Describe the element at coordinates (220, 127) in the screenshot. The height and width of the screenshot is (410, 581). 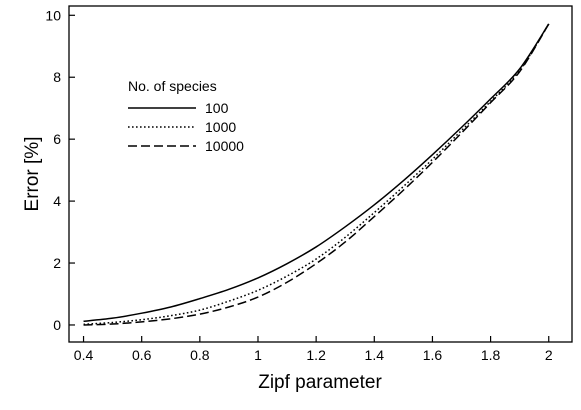
I see `legend-label-1000: 1000` at that location.